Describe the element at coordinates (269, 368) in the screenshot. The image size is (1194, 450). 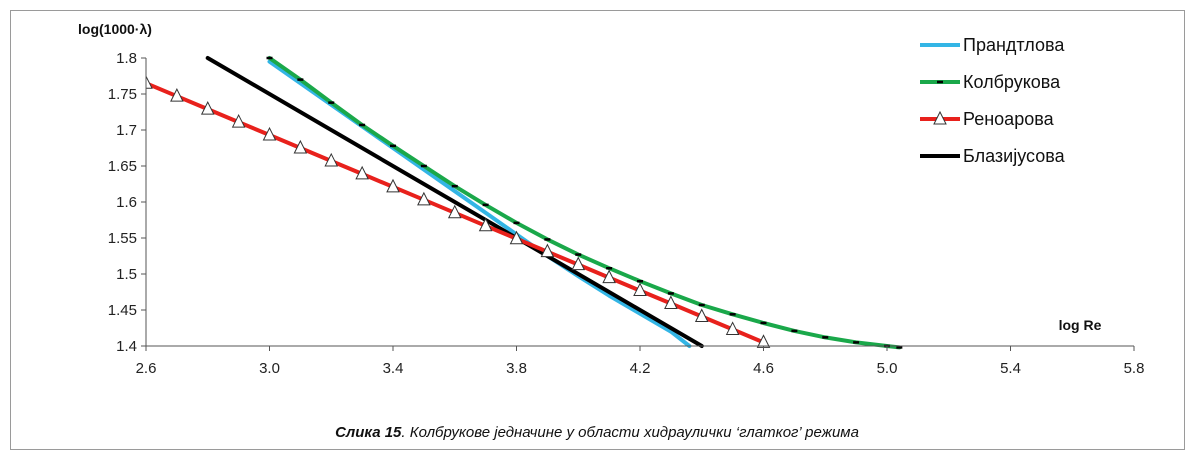
I see `x-tick-label: 3.0` at that location.